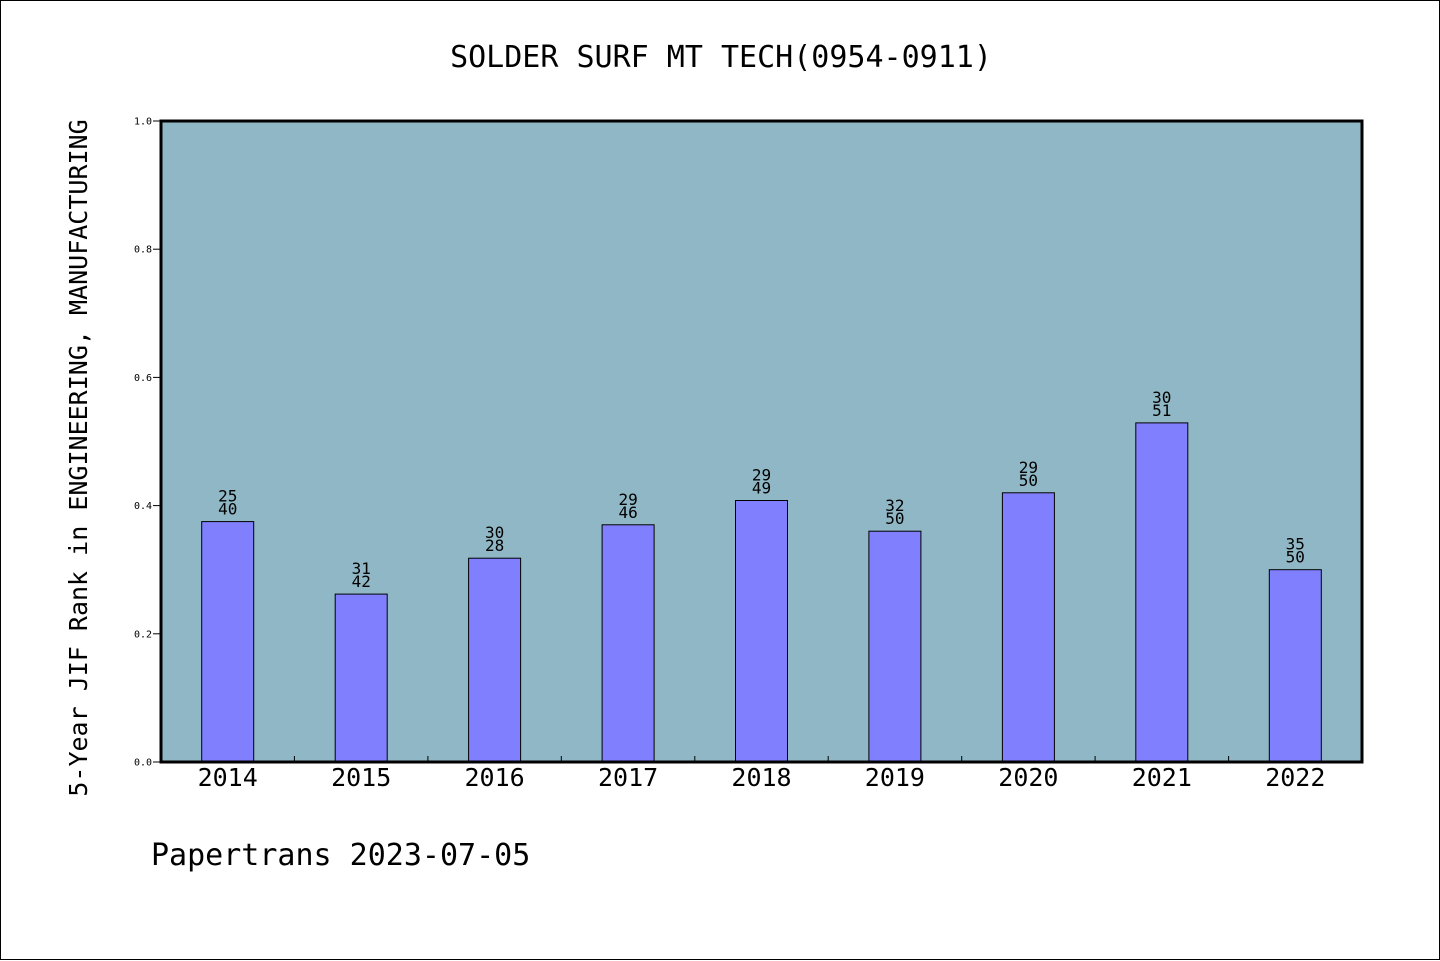 Image resolution: width=1440 pixels, height=961 pixels. I want to click on bar-label-bottom-2019: 50, so click(894, 518).